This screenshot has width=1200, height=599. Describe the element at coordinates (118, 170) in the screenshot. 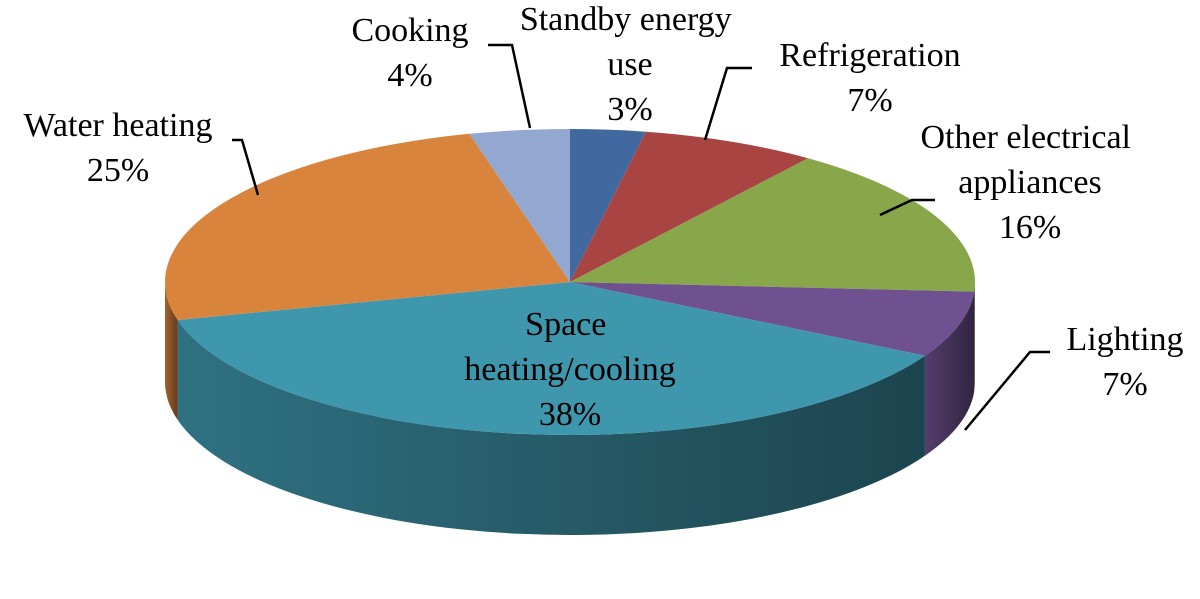

I see `value-label: 25%` at that location.